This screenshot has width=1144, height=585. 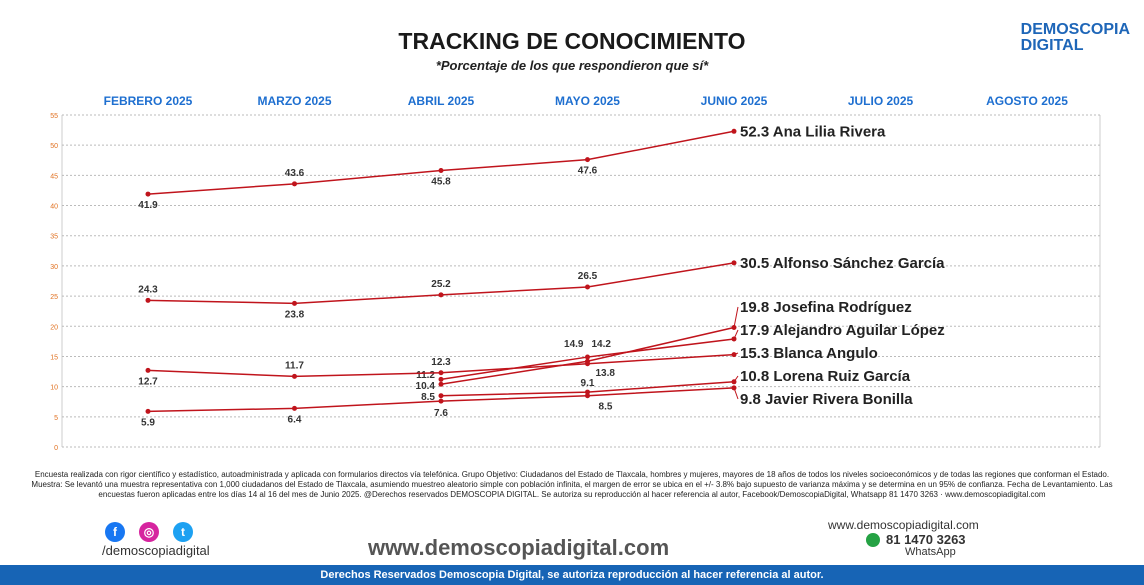 What do you see at coordinates (441, 101) in the screenshot?
I see `x-tick-label: ABRIL 2025` at bounding box center [441, 101].